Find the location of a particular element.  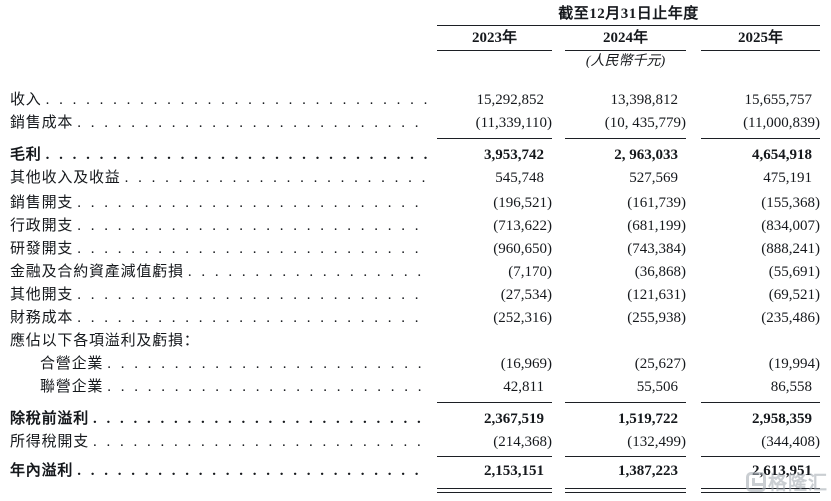

value-2024: (681,199) is located at coordinates (656, 226).